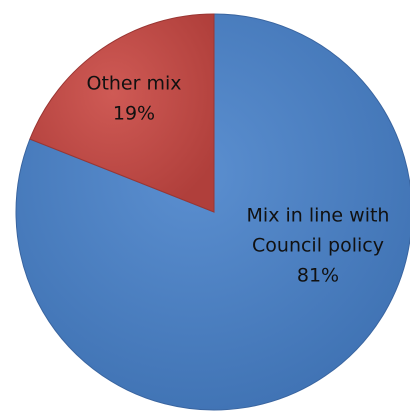 The width and height of the screenshot is (410, 412). What do you see at coordinates (318, 216) in the screenshot?
I see `council-policy-category-label: Mix in line with` at bounding box center [318, 216].